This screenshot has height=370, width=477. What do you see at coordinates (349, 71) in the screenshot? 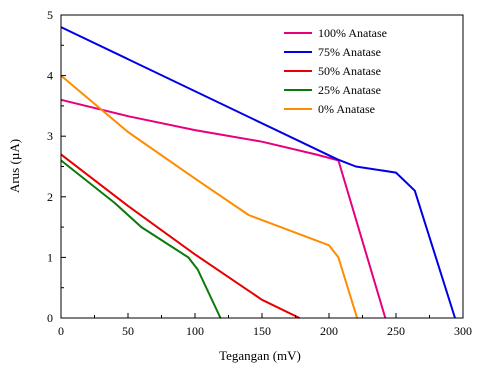
I see `legend-label: 50% Anatase` at bounding box center [349, 71].